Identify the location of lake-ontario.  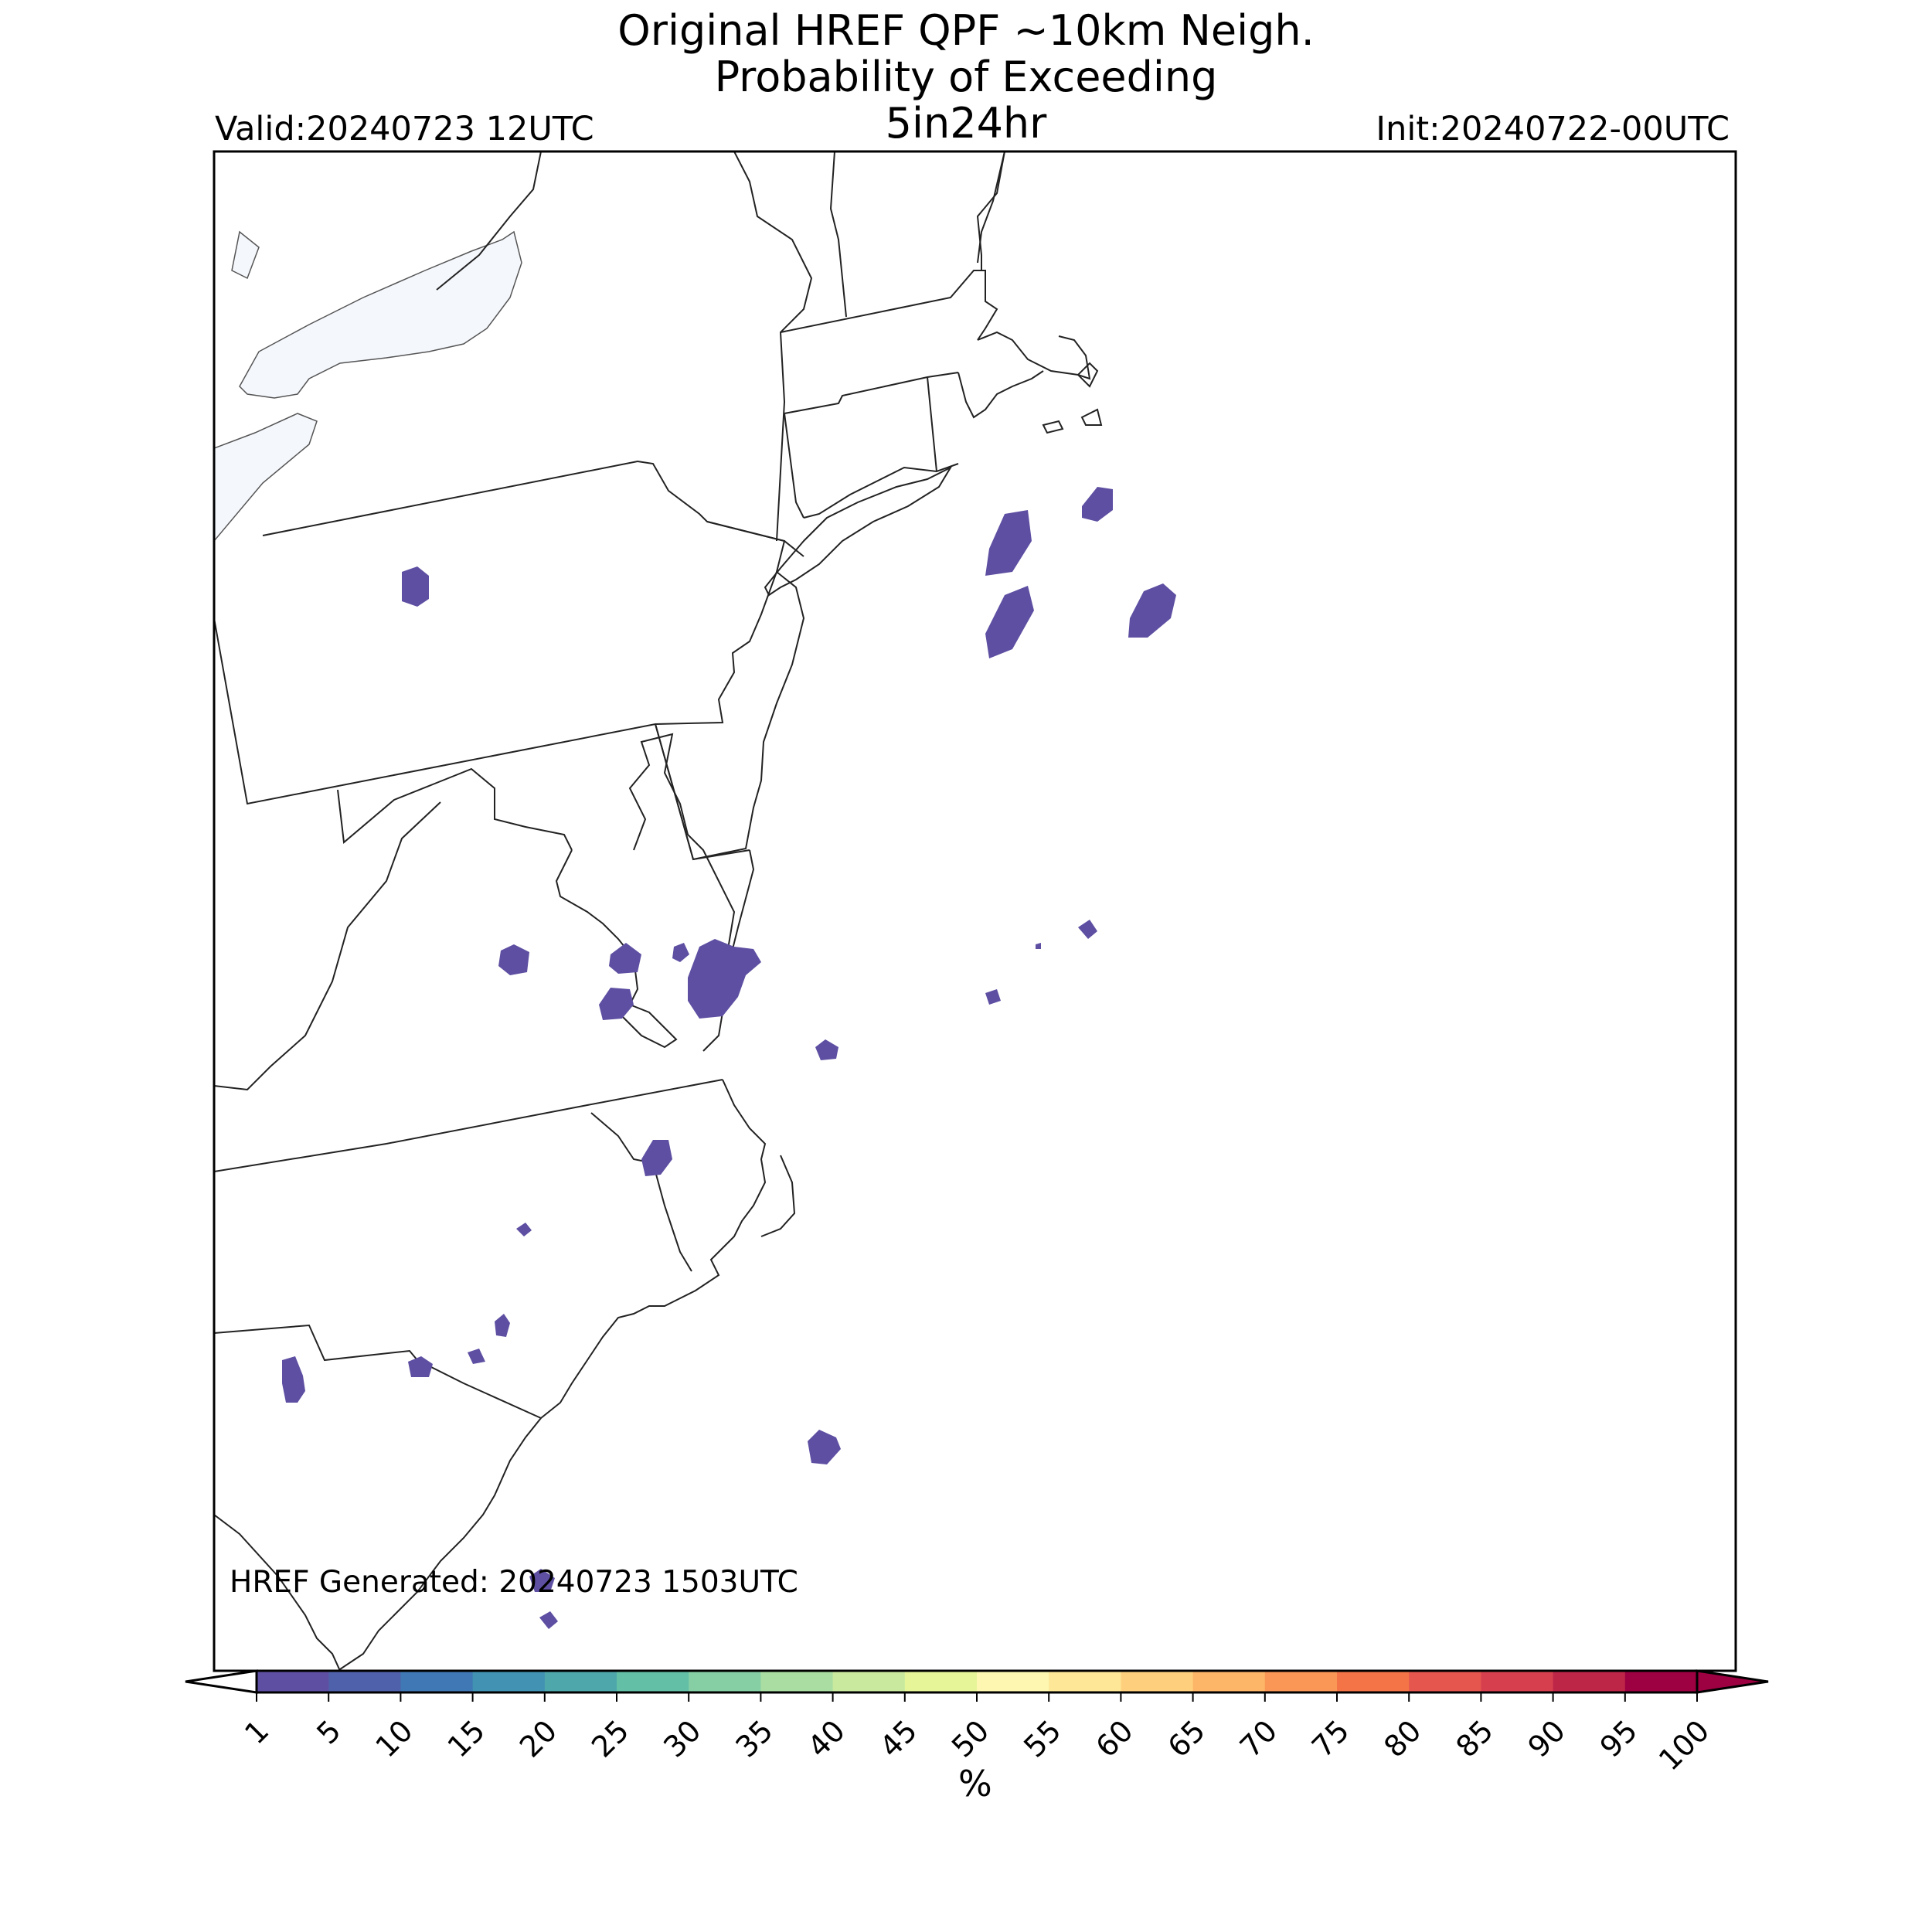
(381, 314).